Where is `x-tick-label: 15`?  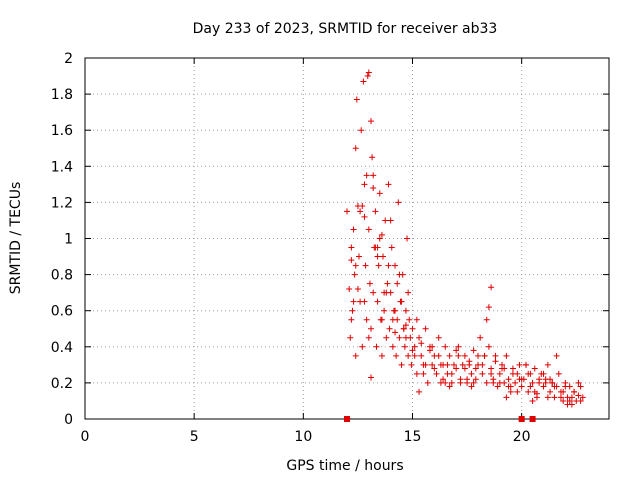 x-tick-label: 15 is located at coordinates (413, 437).